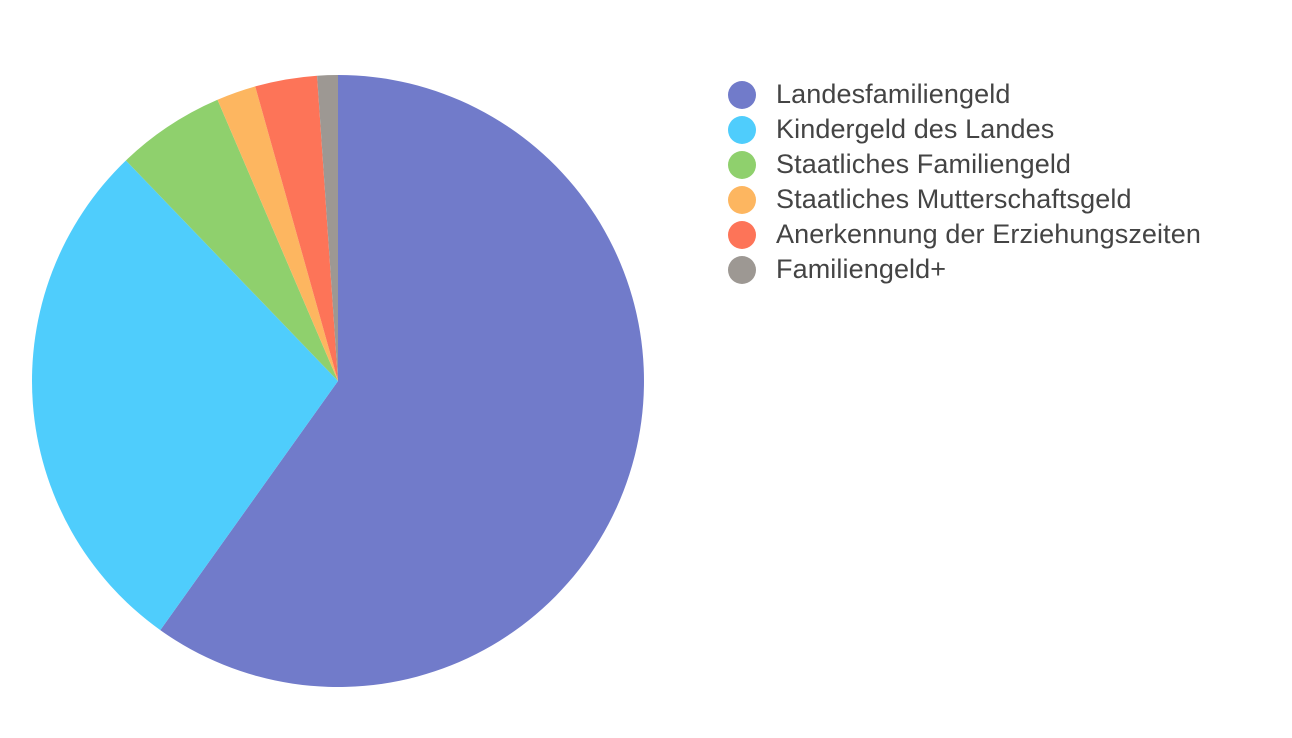 This screenshot has height=738, width=1292. What do you see at coordinates (988, 234) in the screenshot?
I see `legend-label: Anerkennung der Erziehungszeiten` at bounding box center [988, 234].